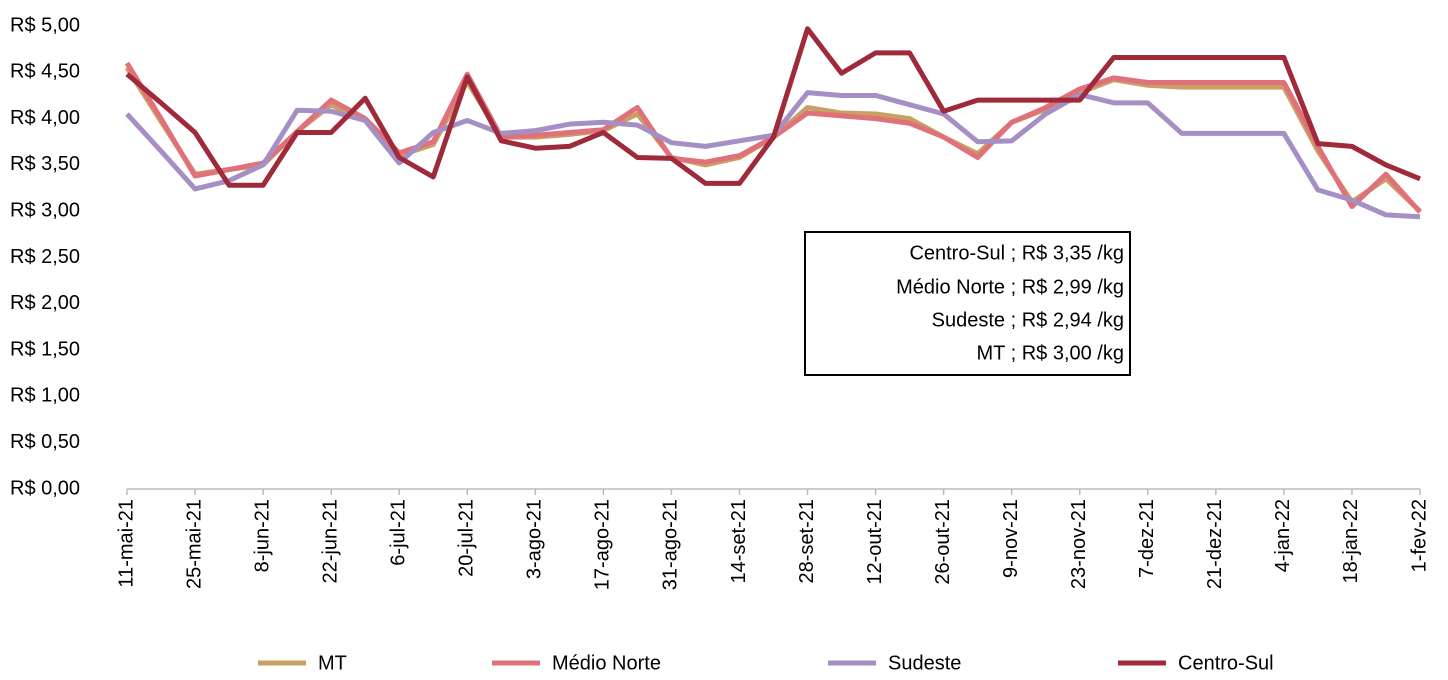  Describe the element at coordinates (262, 535) in the screenshot. I see `x-tick-label: 8-jun-21` at that location.